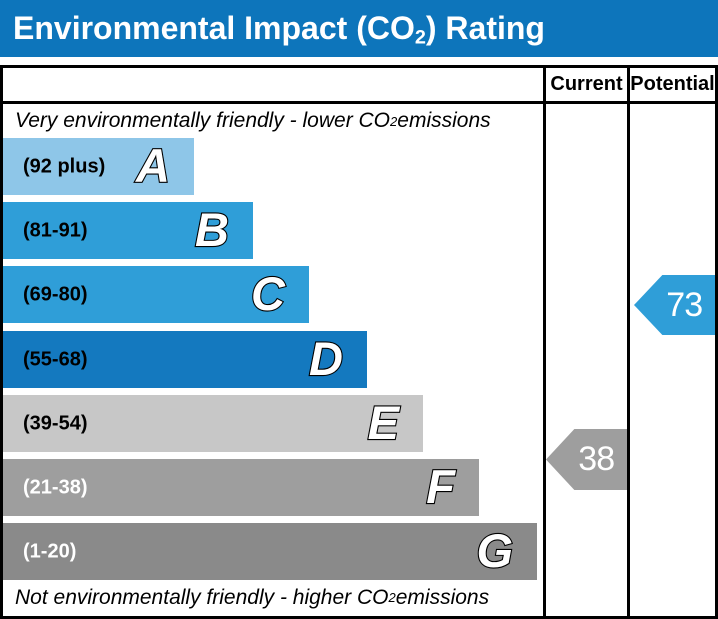 The image size is (718, 619). Describe the element at coordinates (326, 358) in the screenshot. I see `band-d-letter: D` at that location.